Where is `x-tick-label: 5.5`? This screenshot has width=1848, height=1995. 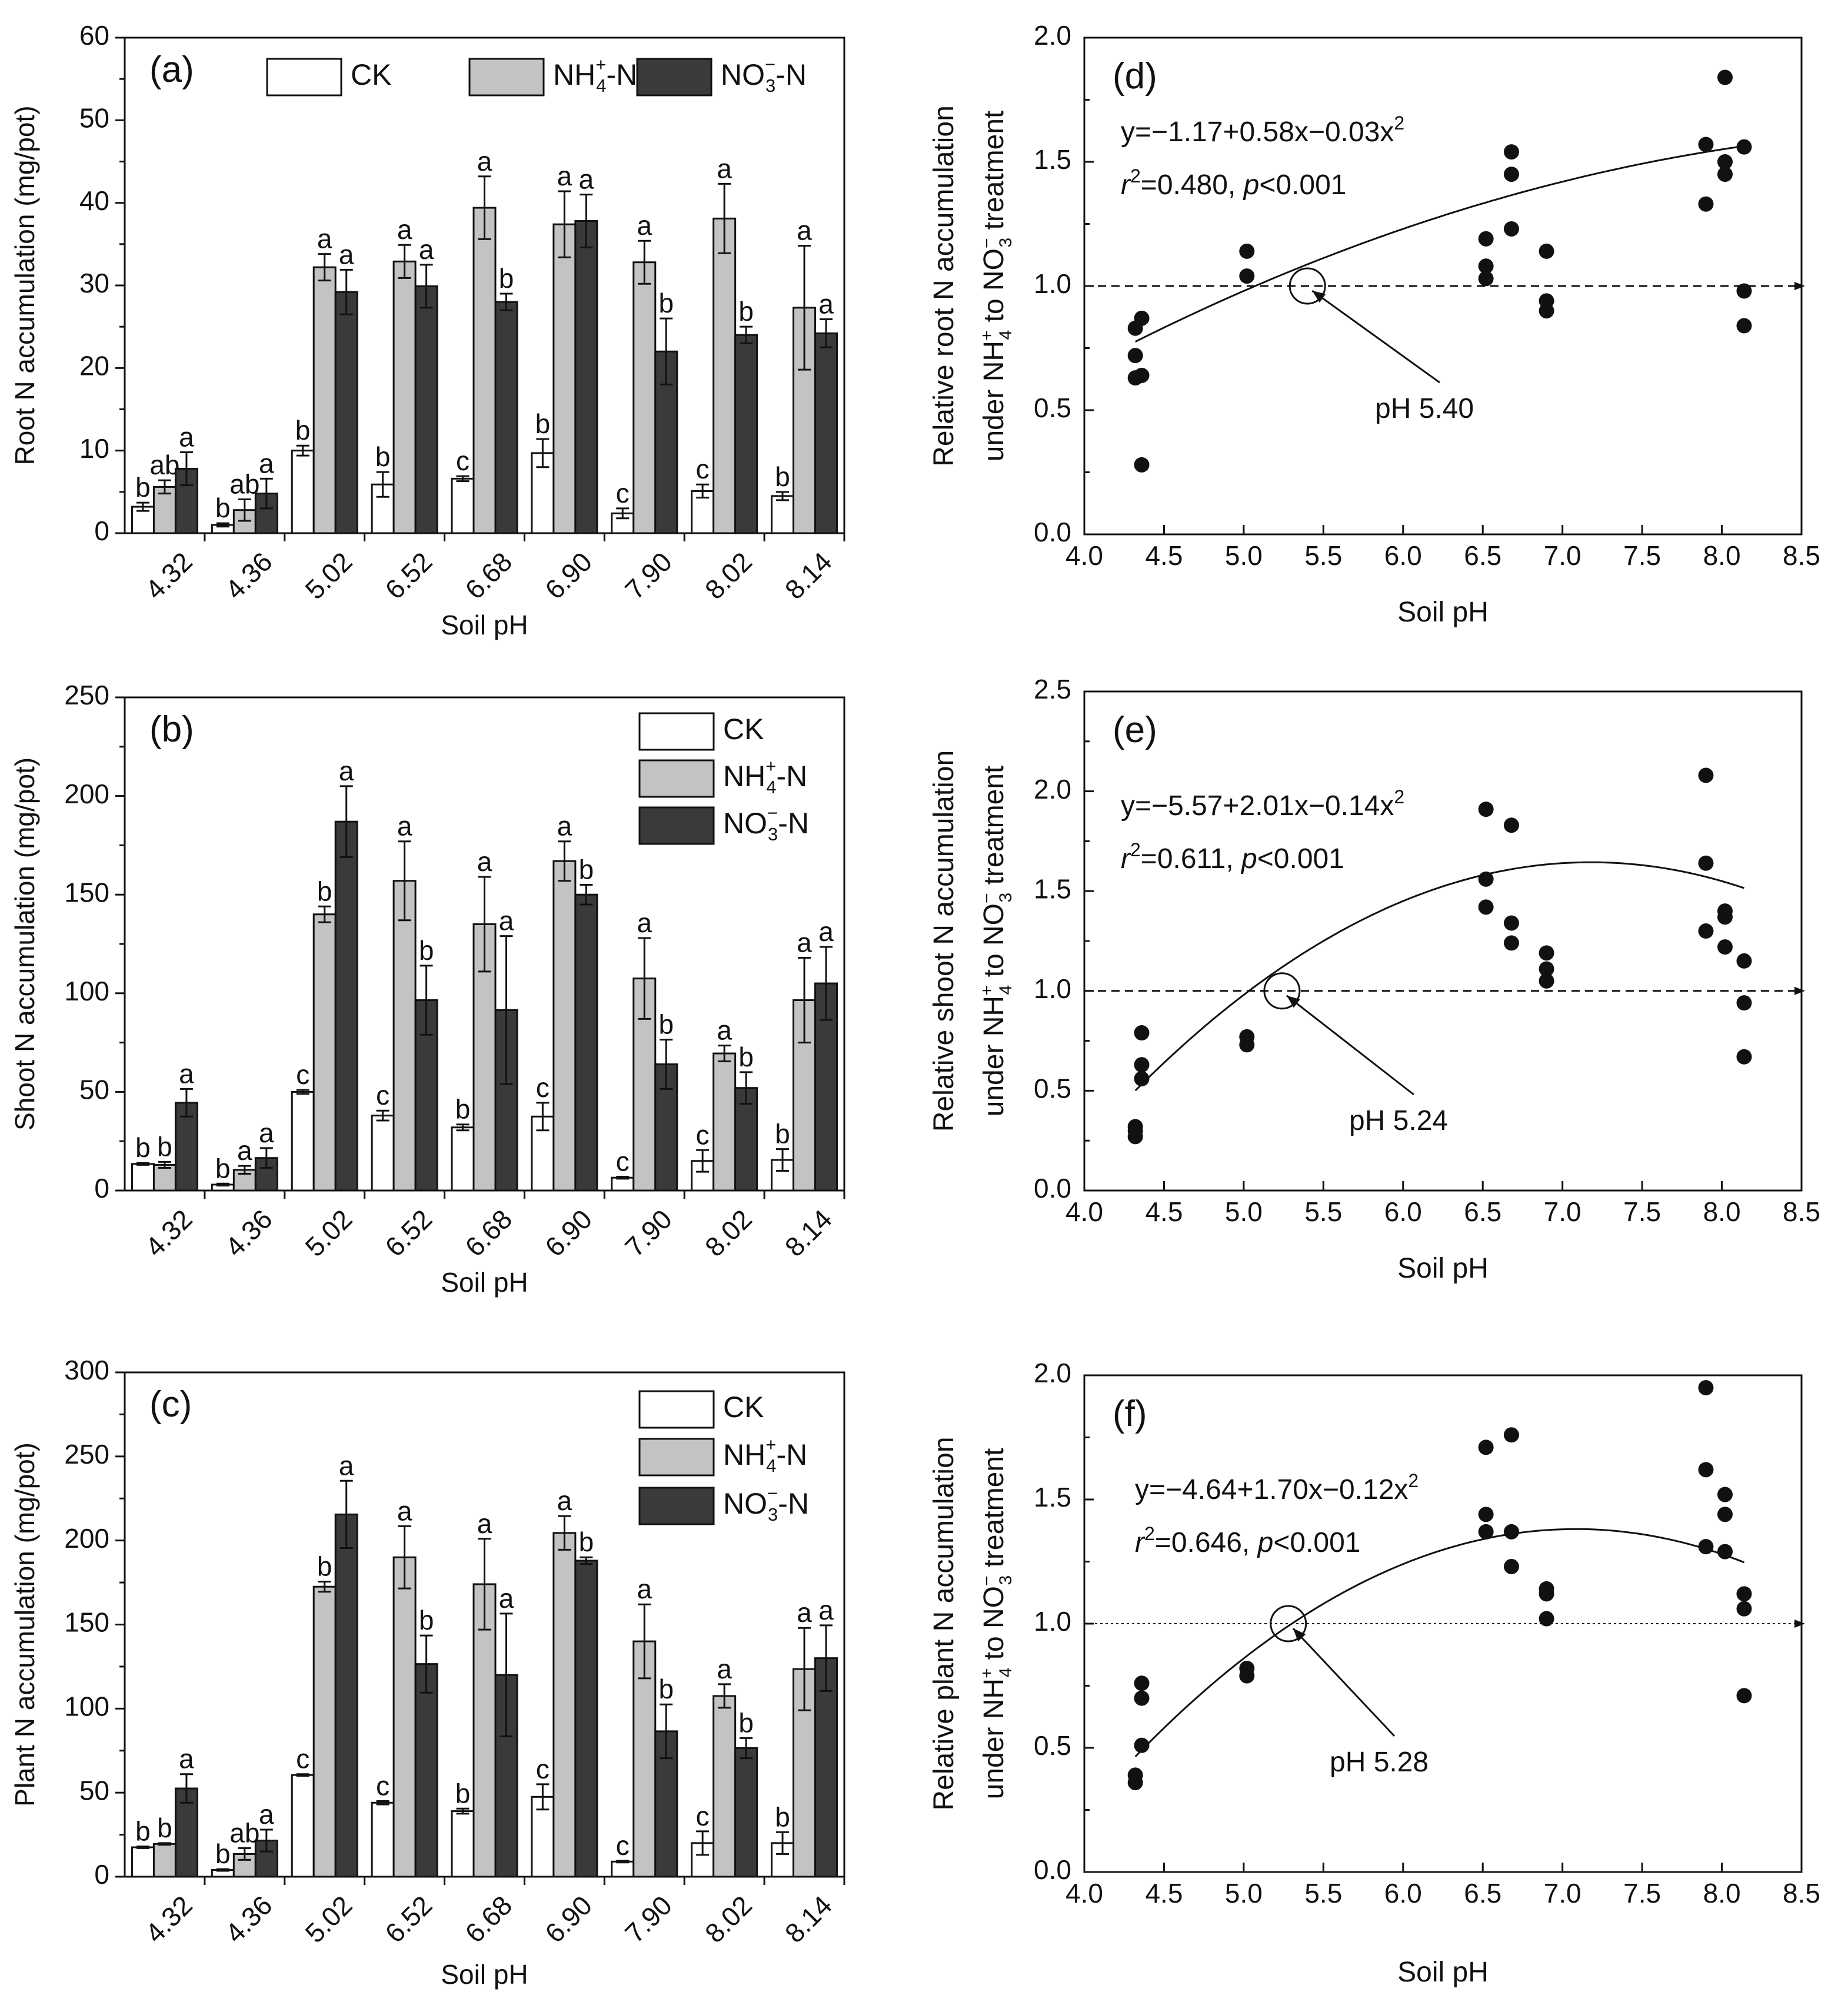 x-tick-label: 5.5 is located at coordinates (1323, 1211).